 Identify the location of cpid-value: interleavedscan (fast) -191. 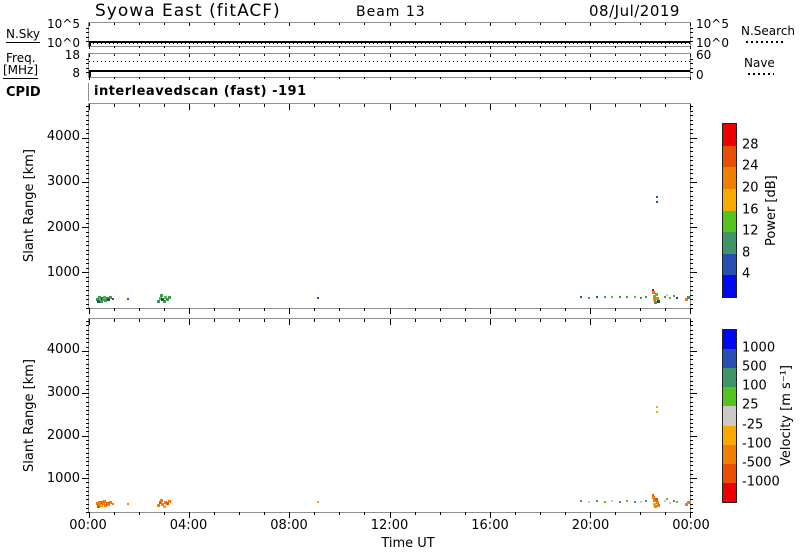
(200, 91).